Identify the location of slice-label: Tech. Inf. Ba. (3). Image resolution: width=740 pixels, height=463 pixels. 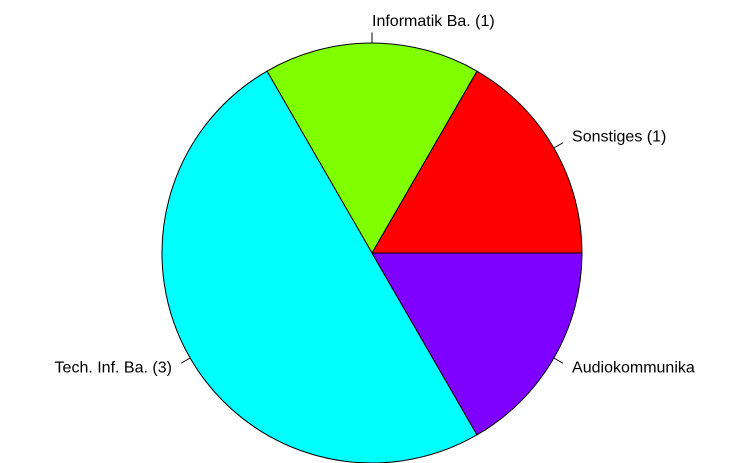
(113, 368).